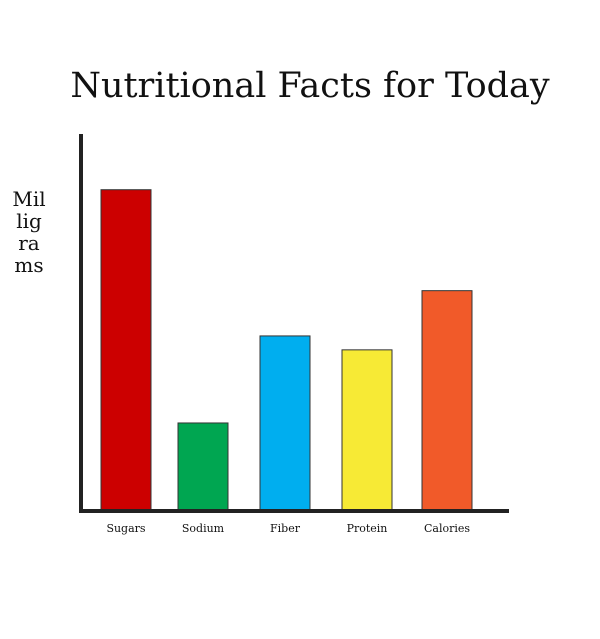 This screenshot has width=600, height=639. Describe the element at coordinates (29, 232) in the screenshot. I see `y-axis-label: Milligrams` at that location.